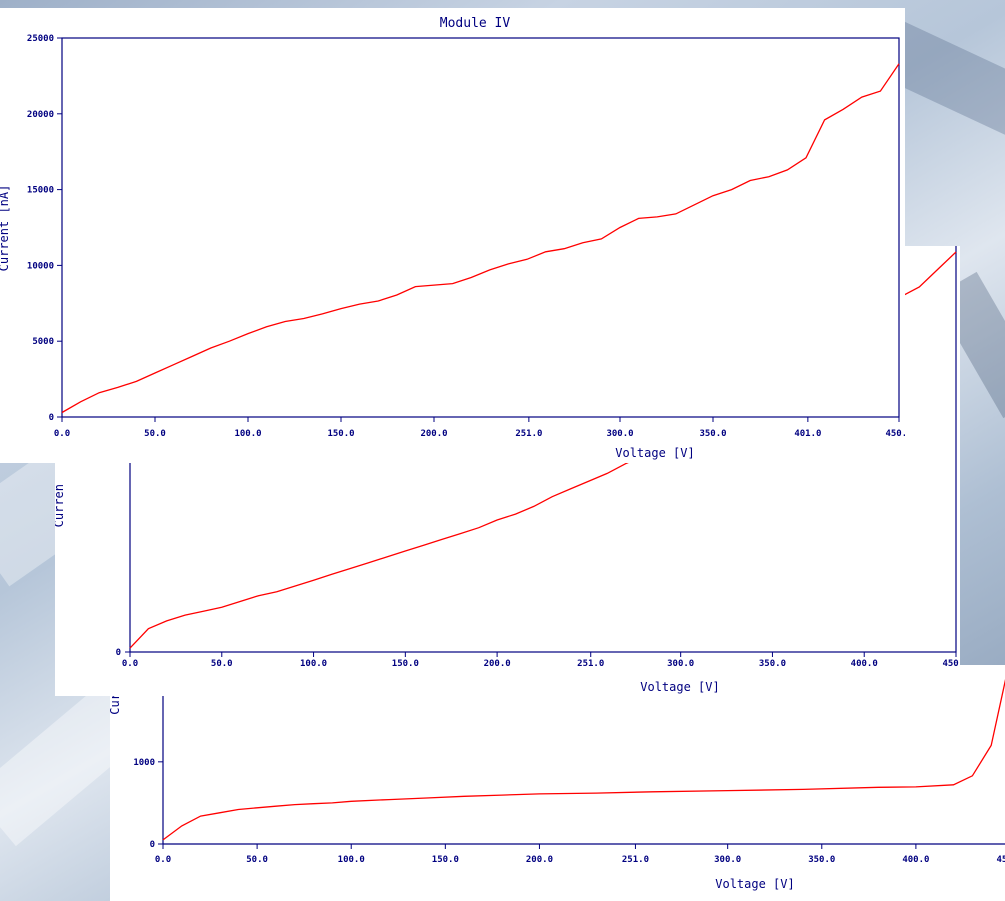 This screenshot has width=1005, height=901. Describe the element at coordinates (40, 115) in the screenshot. I see `y-tick-label: 20000` at that location.